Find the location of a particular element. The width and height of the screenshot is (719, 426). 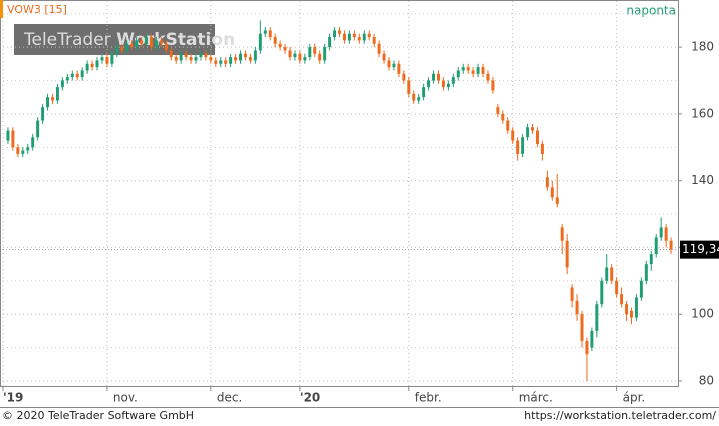

x-tick-label: febr. is located at coordinates (428, 398).